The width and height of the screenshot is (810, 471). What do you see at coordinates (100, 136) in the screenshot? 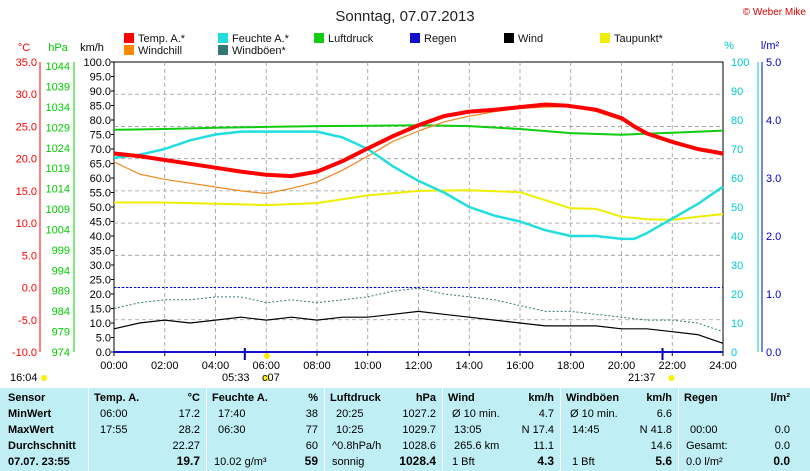
I see `tick-label-speed: 75.0` at bounding box center [100, 136].